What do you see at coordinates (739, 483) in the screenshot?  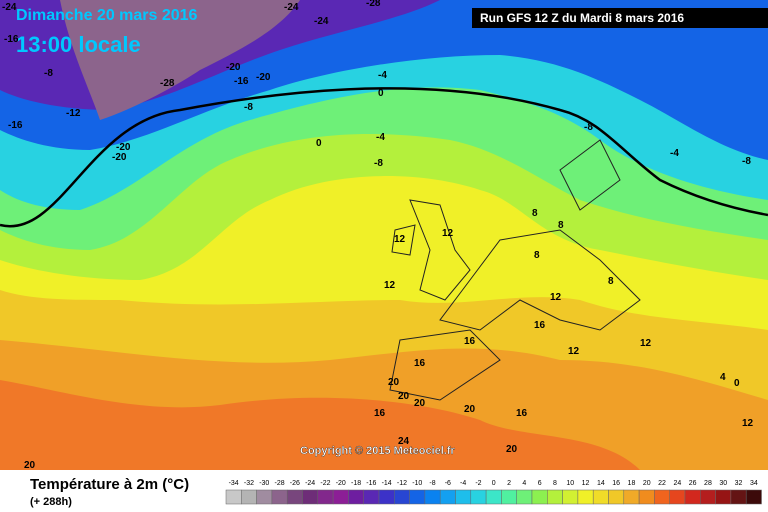 I see `scale-label: 32` at bounding box center [739, 483].